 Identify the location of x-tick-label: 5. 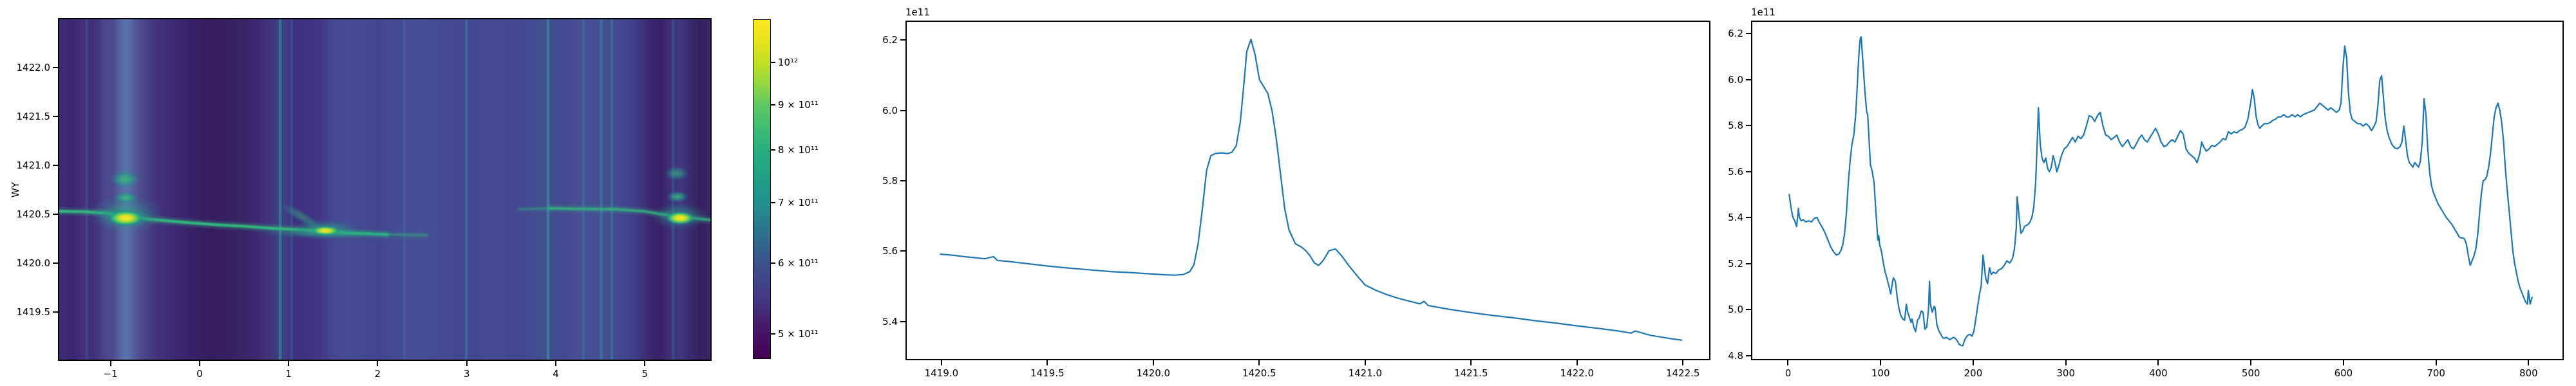
(645, 374).